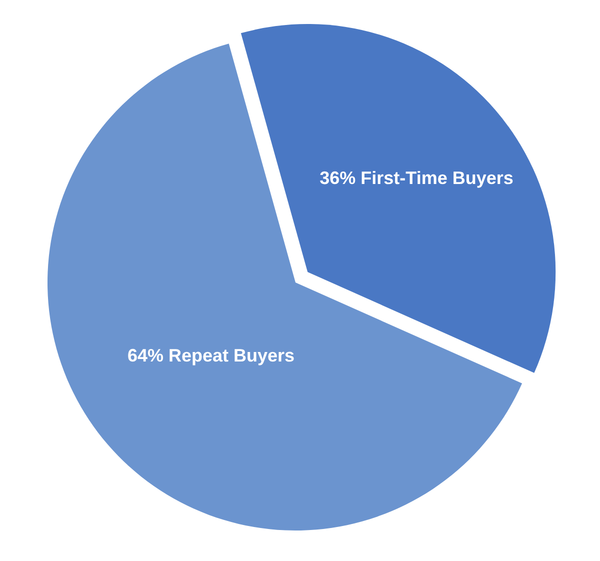  Describe the element at coordinates (211, 355) in the screenshot. I see `slice-label: 64% Repeat Buyers` at that location.